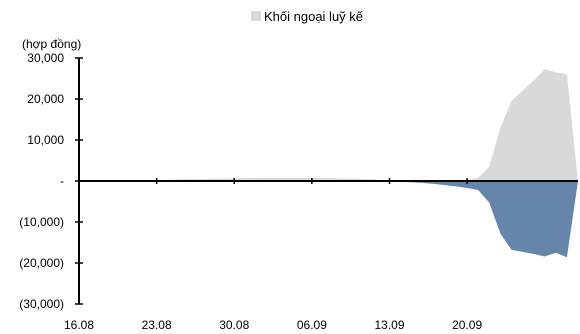  I want to click on x-tick-label: 20.09, so click(467, 325).